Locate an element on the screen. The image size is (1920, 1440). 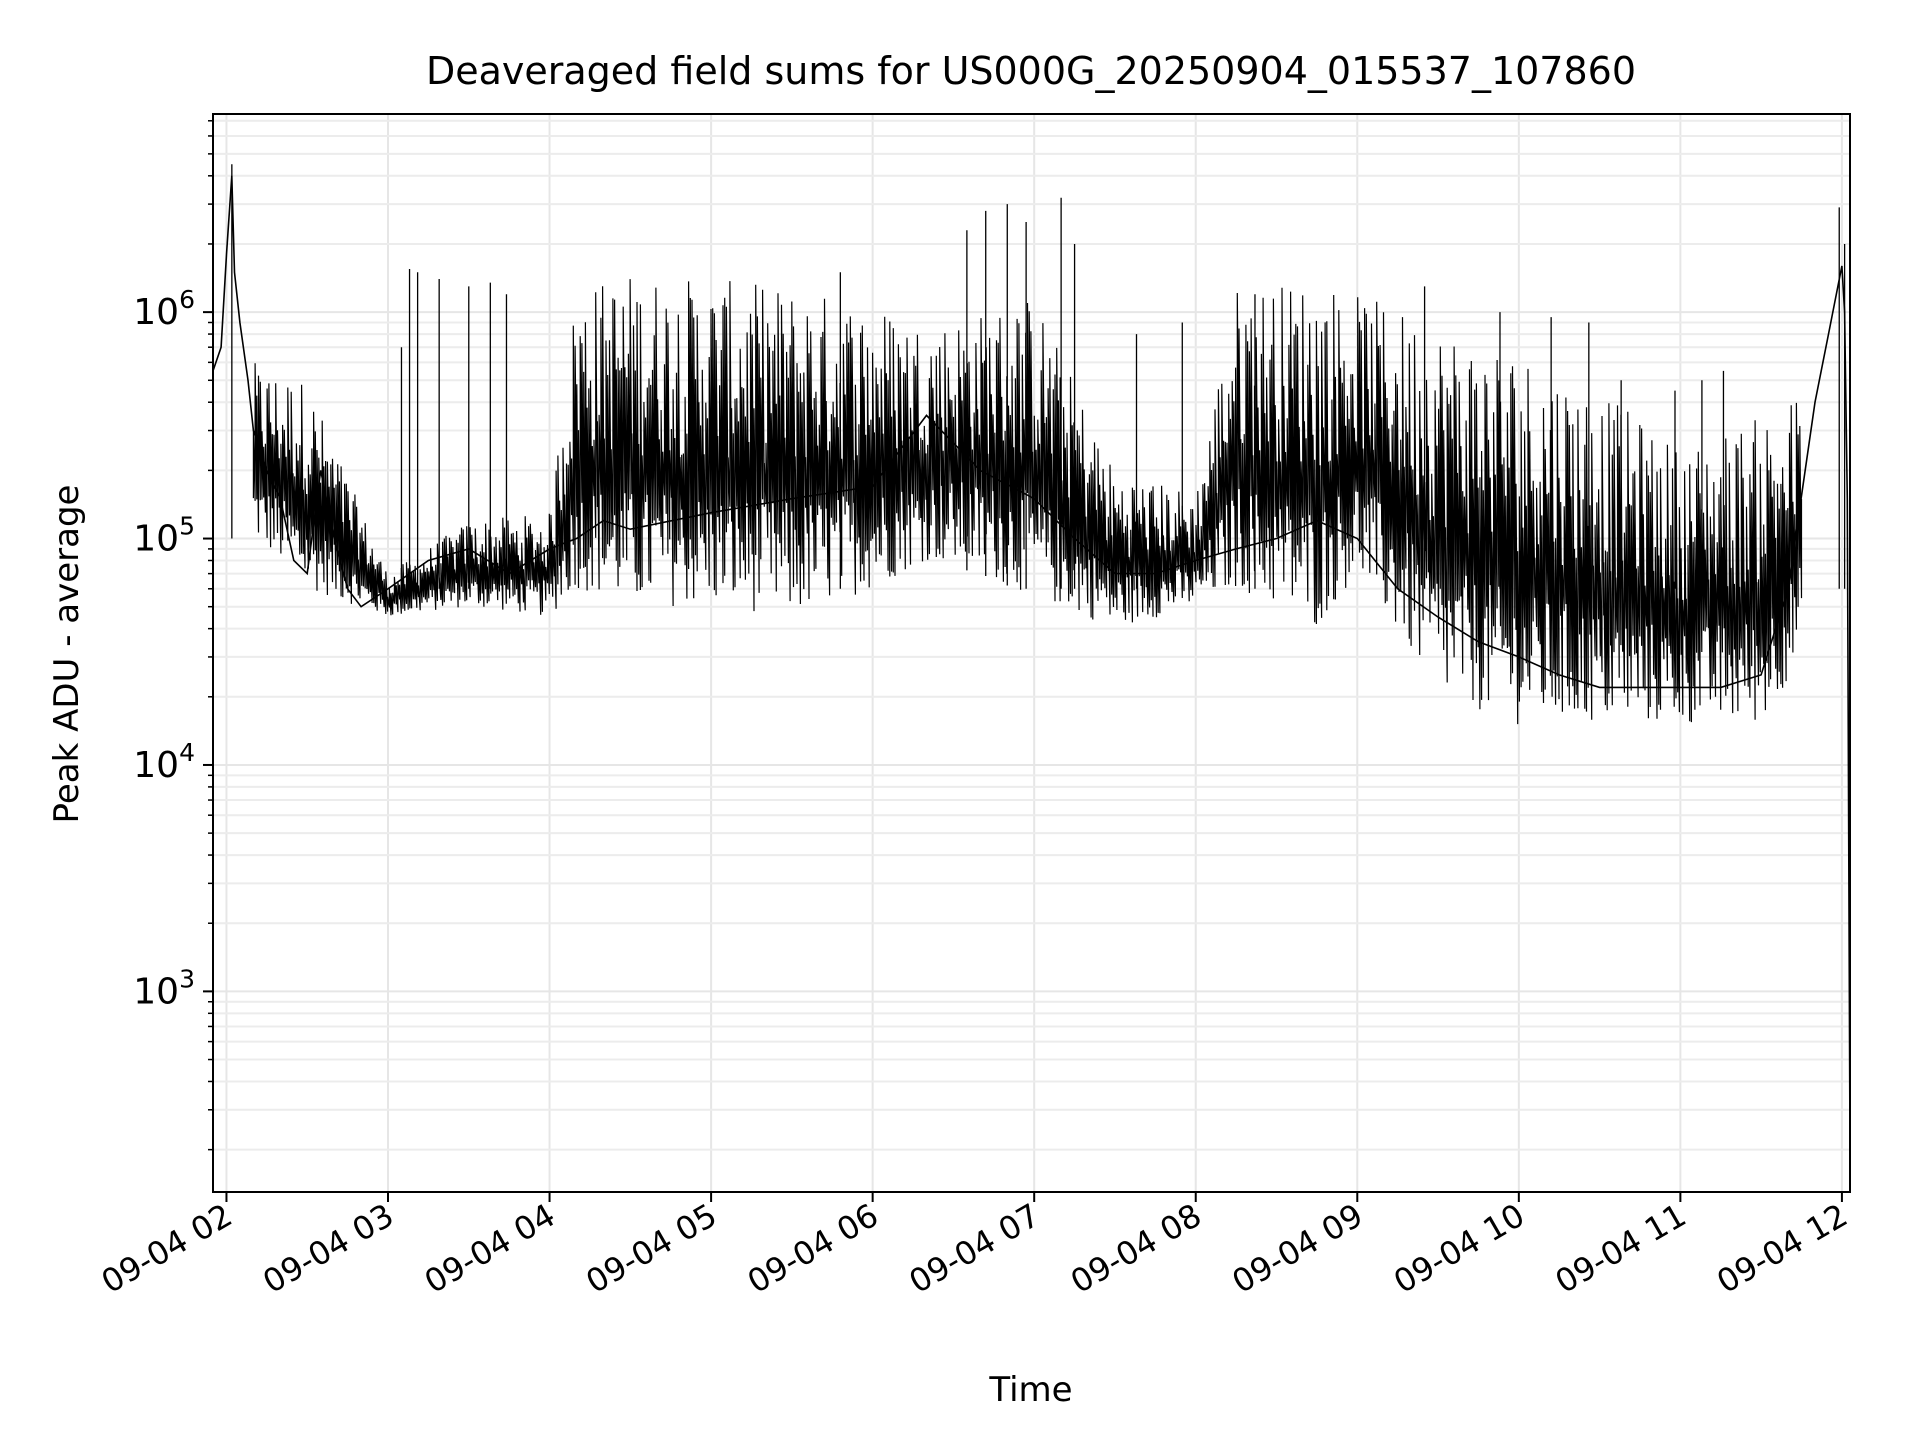
y-tick-label: 10⁴ is located at coordinates (164, 762).